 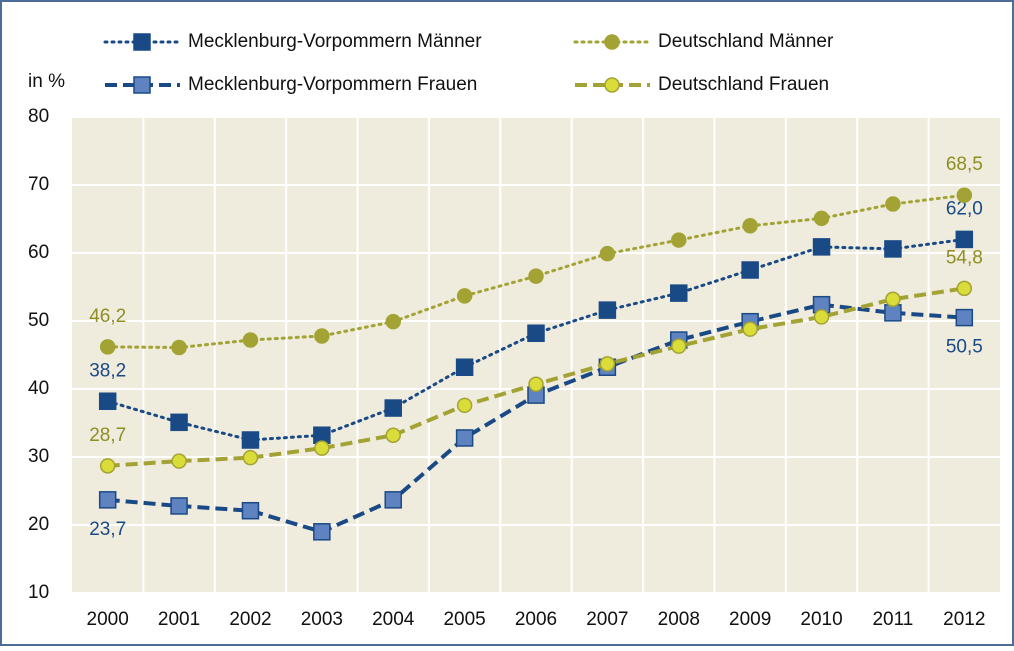 What do you see at coordinates (46, 81) in the screenshot?
I see `y-axis-label: in %` at bounding box center [46, 81].